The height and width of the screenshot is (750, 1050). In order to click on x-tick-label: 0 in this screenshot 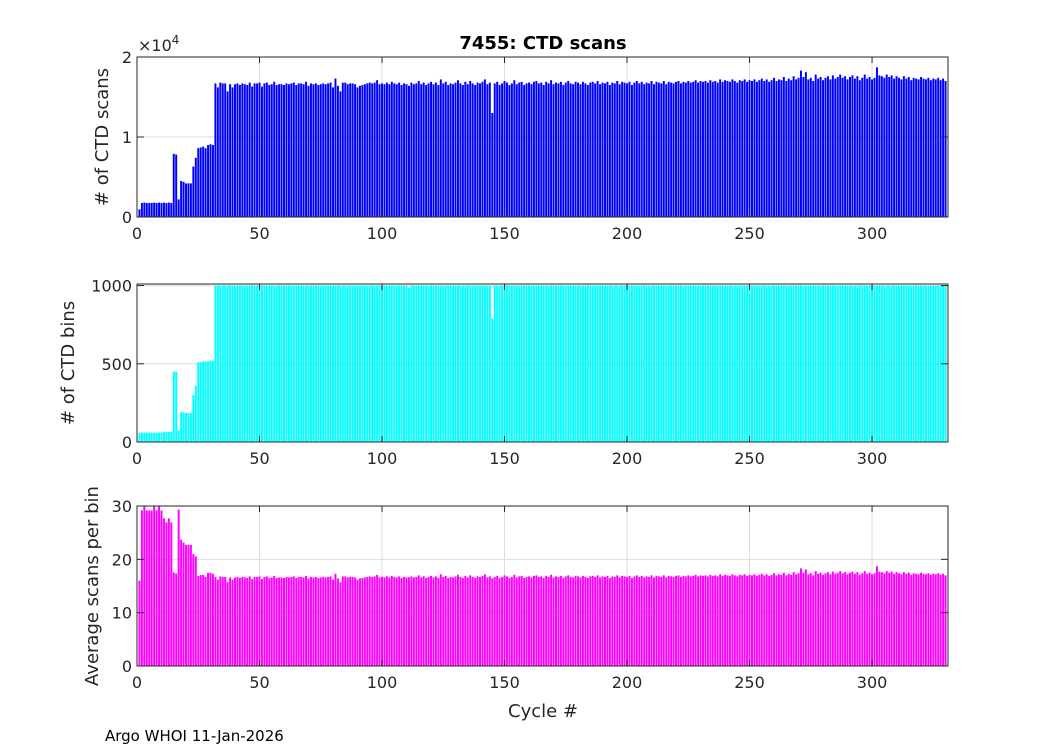, I will do `click(137, 458)`.